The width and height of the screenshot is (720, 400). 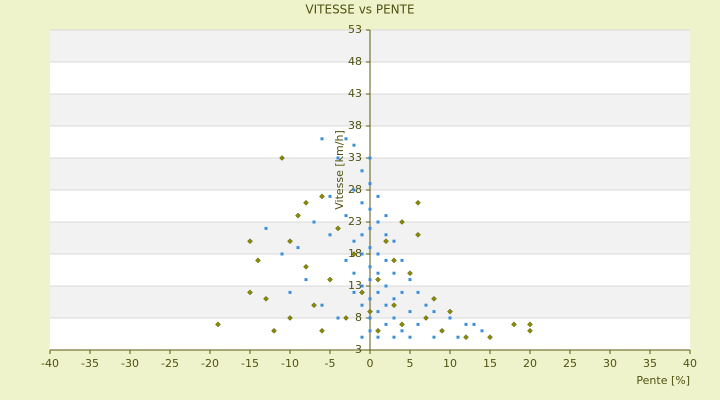 What do you see at coordinates (530, 363) in the screenshot?
I see `x-tick-label: 20` at bounding box center [530, 363].